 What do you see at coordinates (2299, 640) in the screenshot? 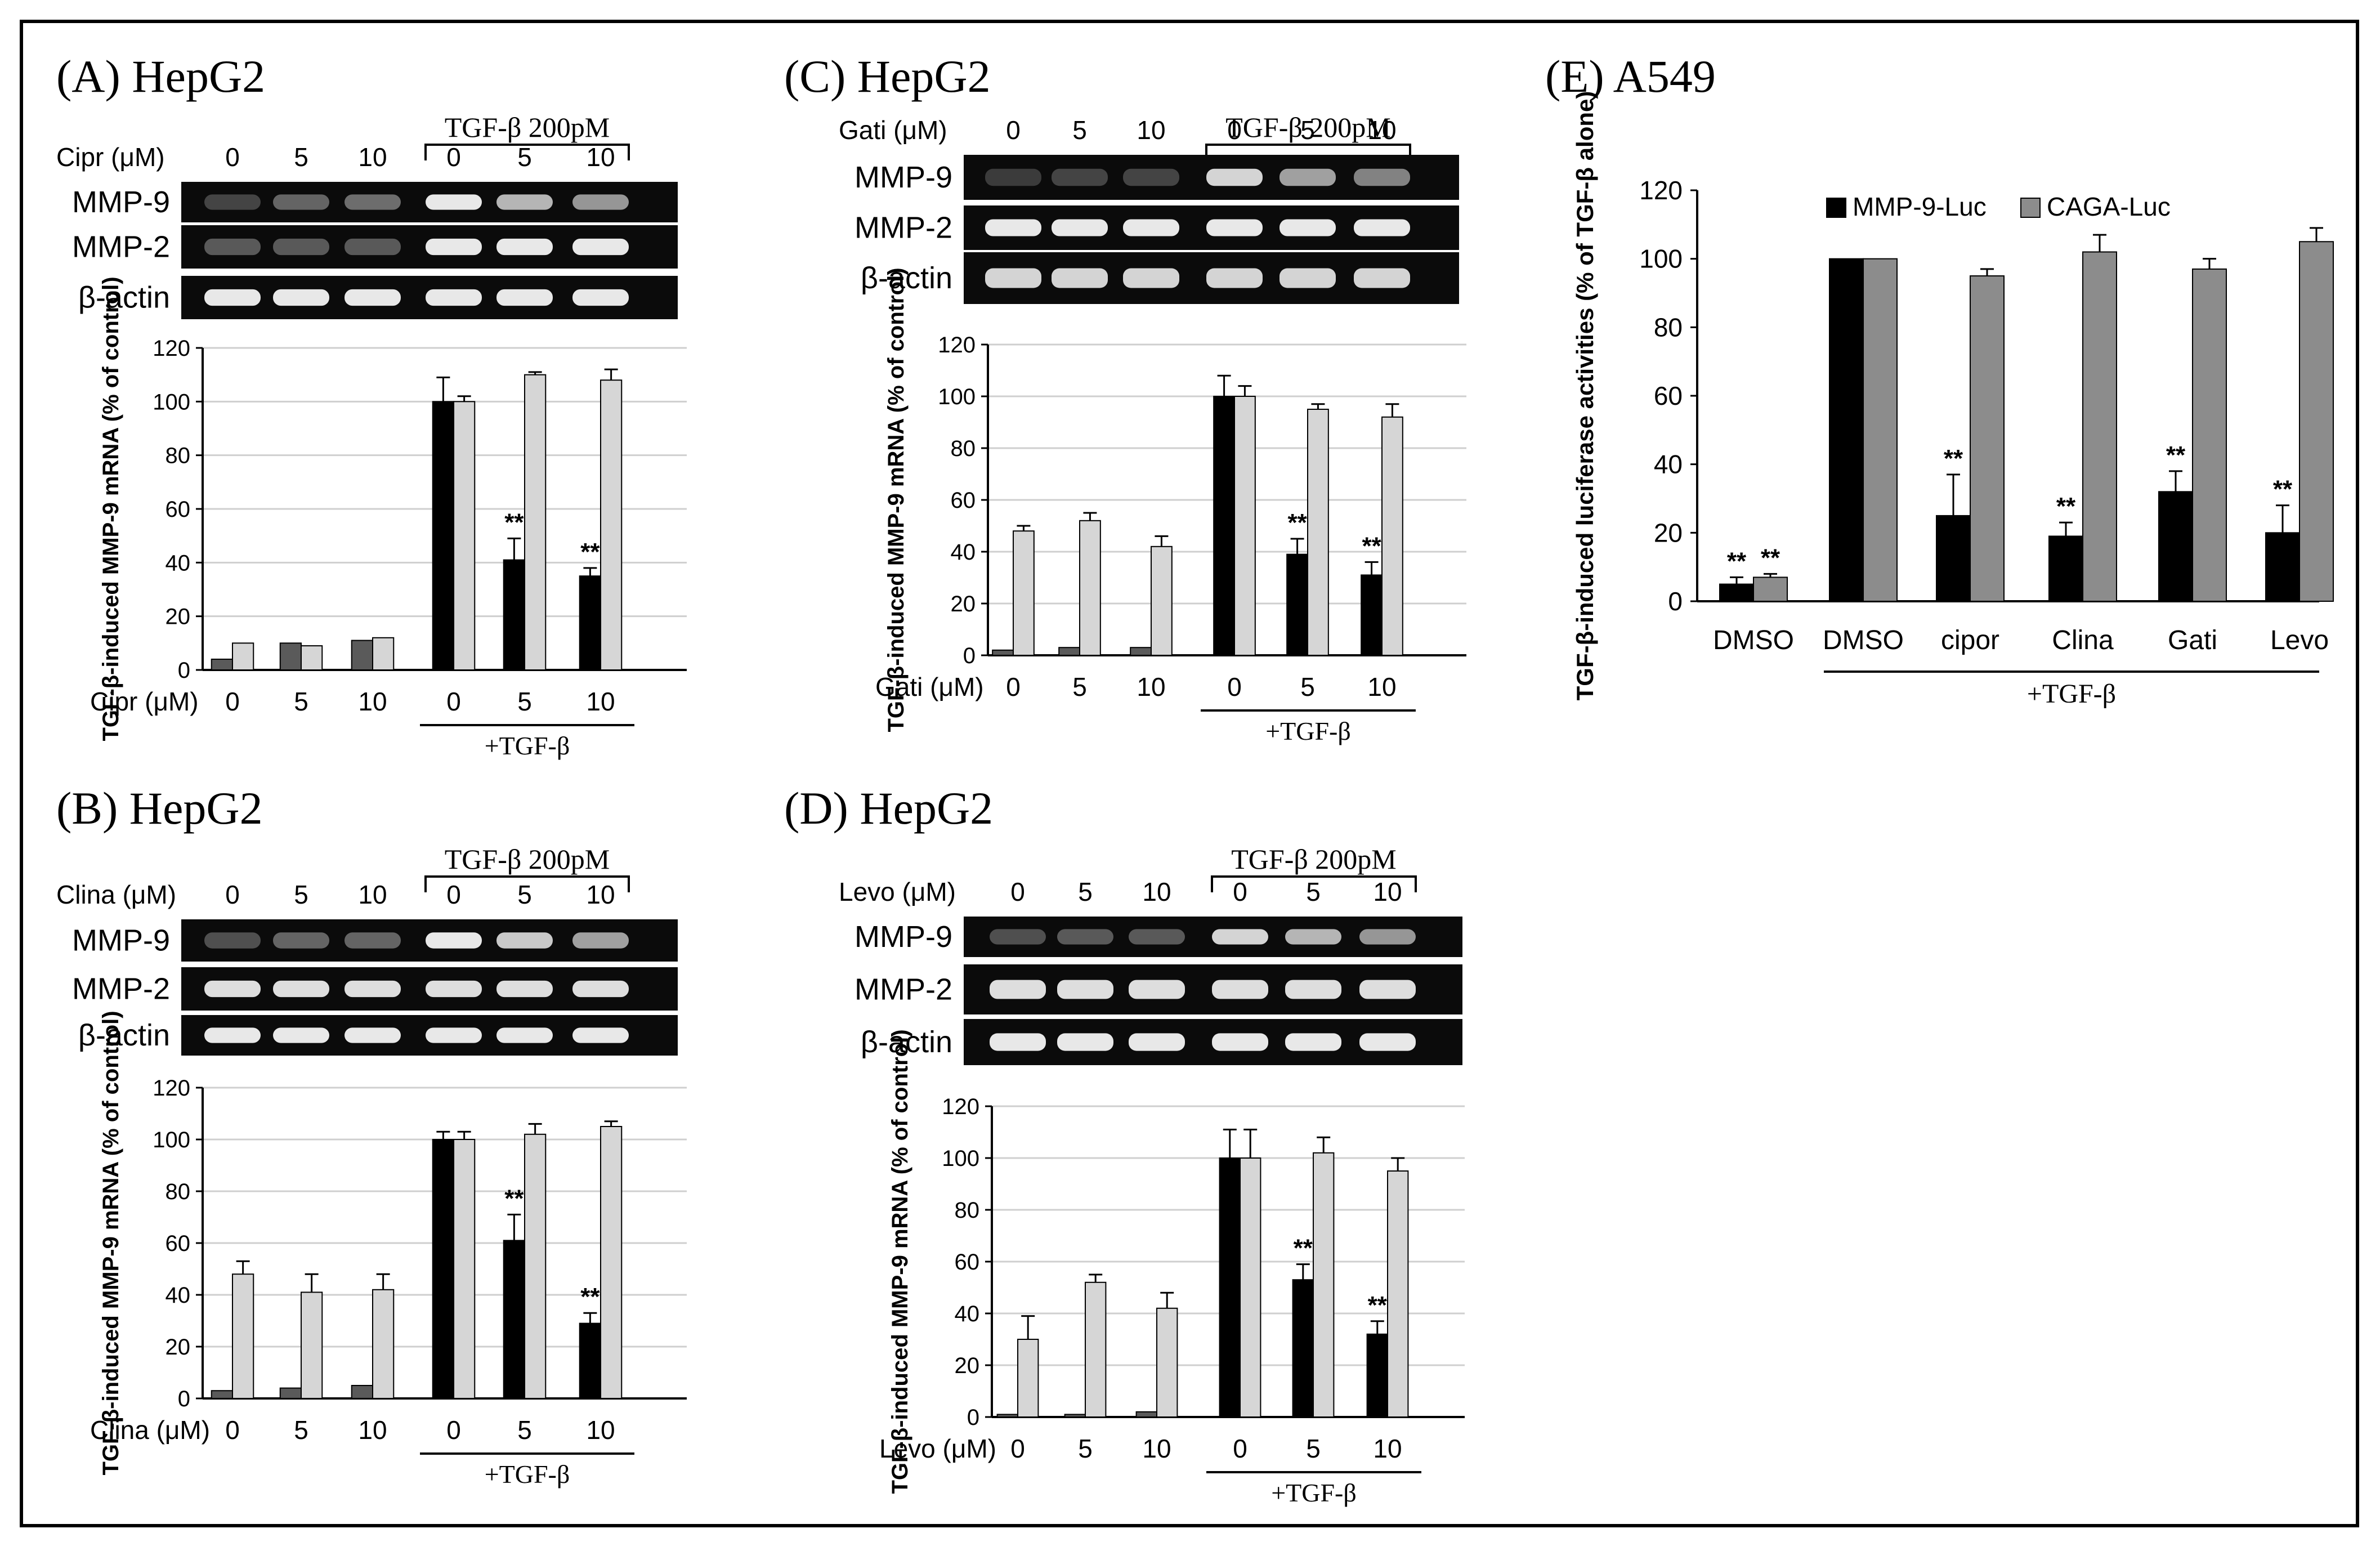
I see `x-tick-label: Levo` at bounding box center [2299, 640].